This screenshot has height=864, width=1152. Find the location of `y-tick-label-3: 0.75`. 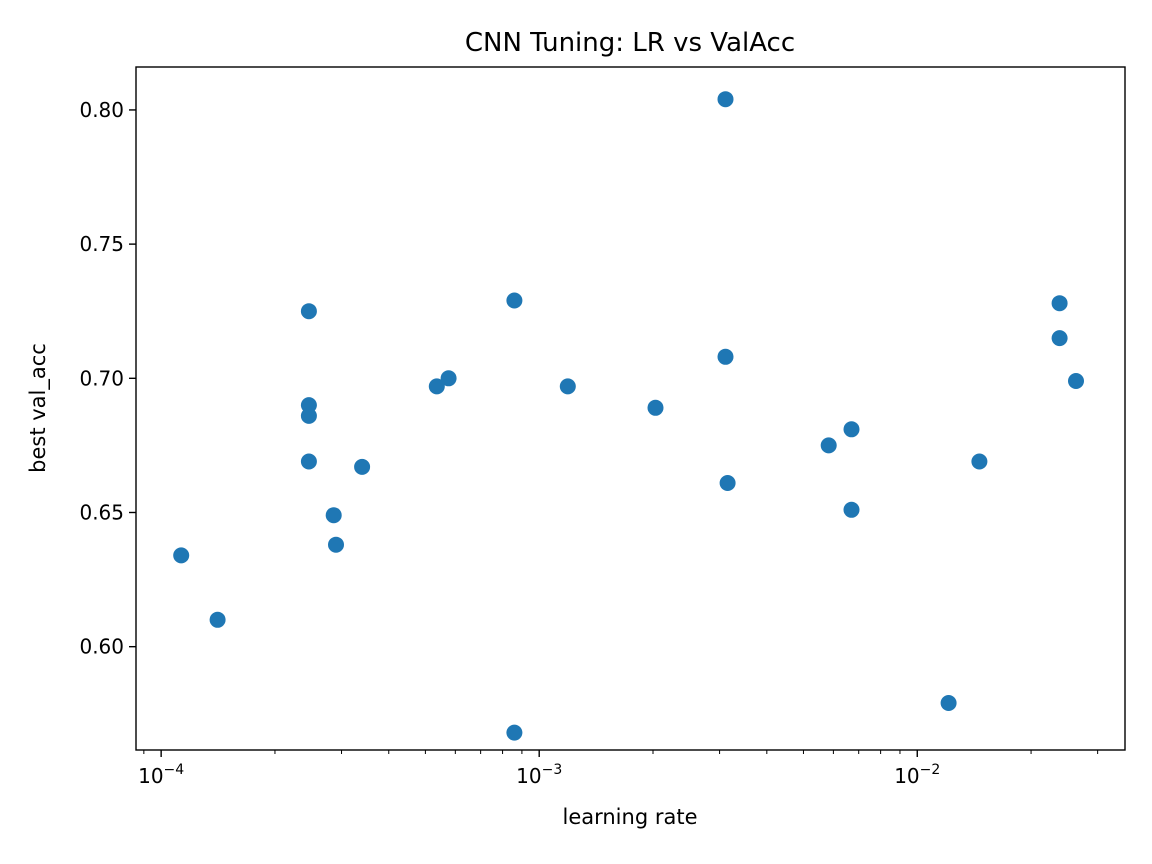

y-tick-label-3: 0.75 is located at coordinates (101, 244).